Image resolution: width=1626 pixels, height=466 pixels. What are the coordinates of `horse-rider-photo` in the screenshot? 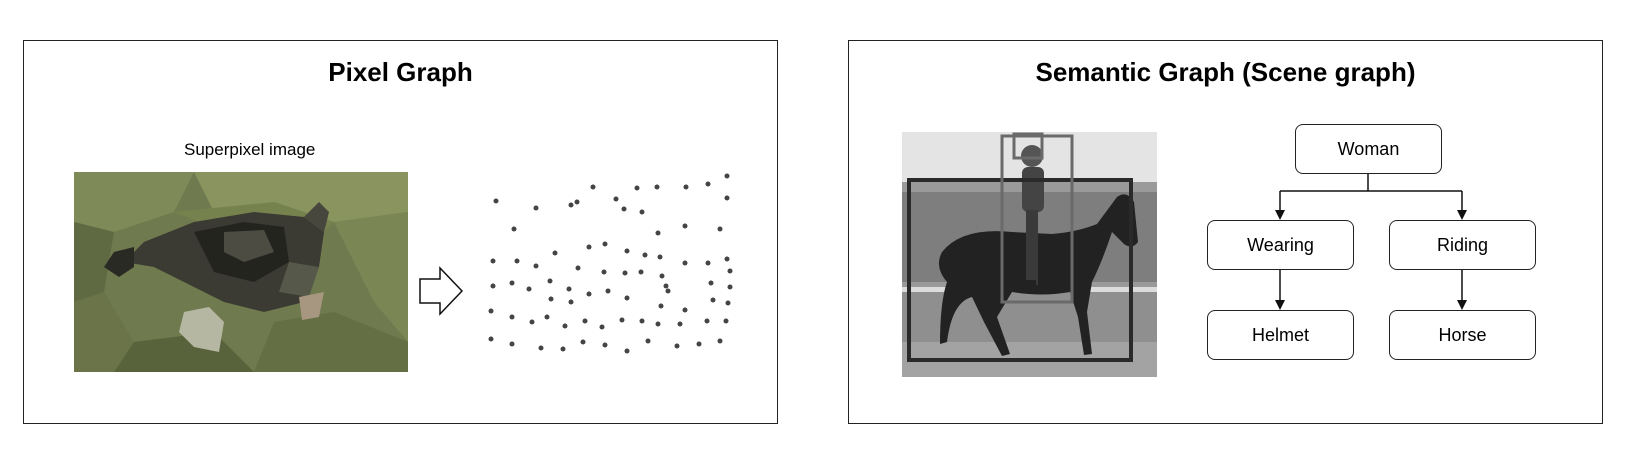 It's located at (1029, 254).